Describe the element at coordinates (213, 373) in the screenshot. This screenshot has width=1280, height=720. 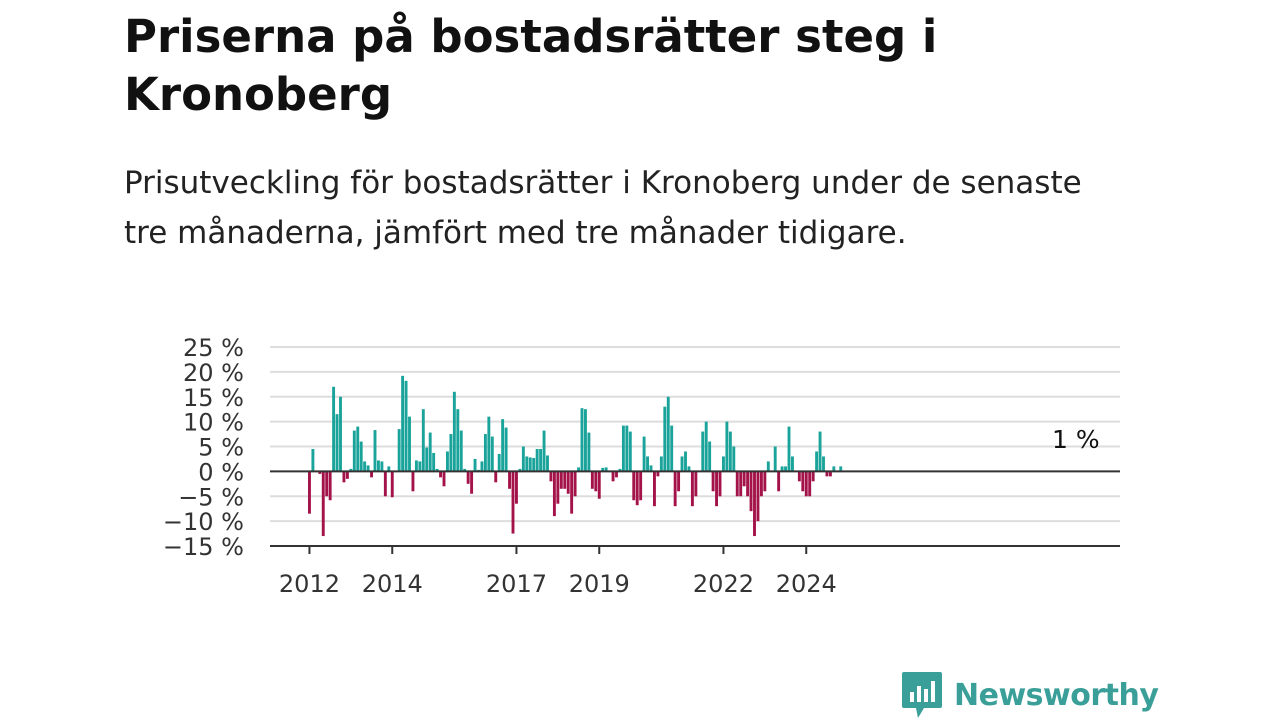
I see `y-tick-label: 20 %` at that location.